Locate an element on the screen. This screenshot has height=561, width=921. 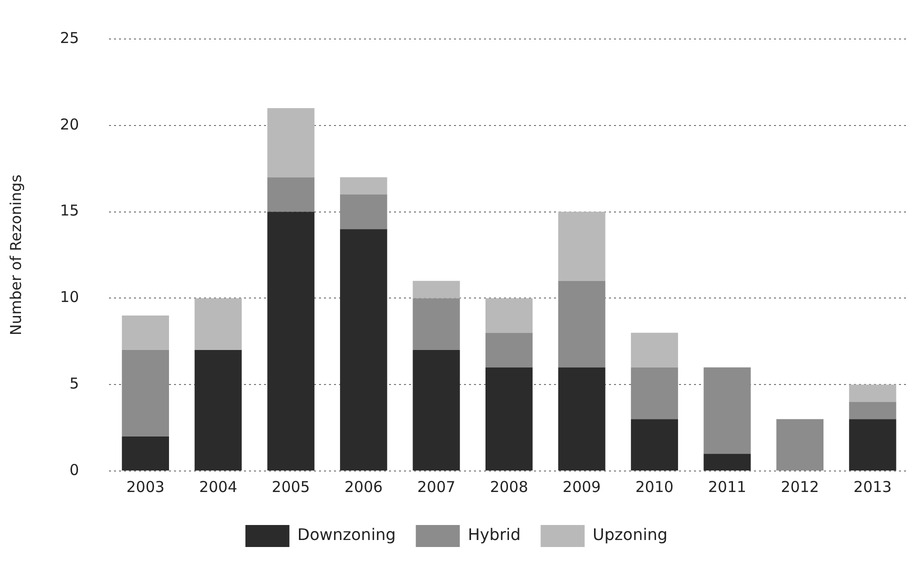
y-tick-label: 0 is located at coordinates (75, 469).